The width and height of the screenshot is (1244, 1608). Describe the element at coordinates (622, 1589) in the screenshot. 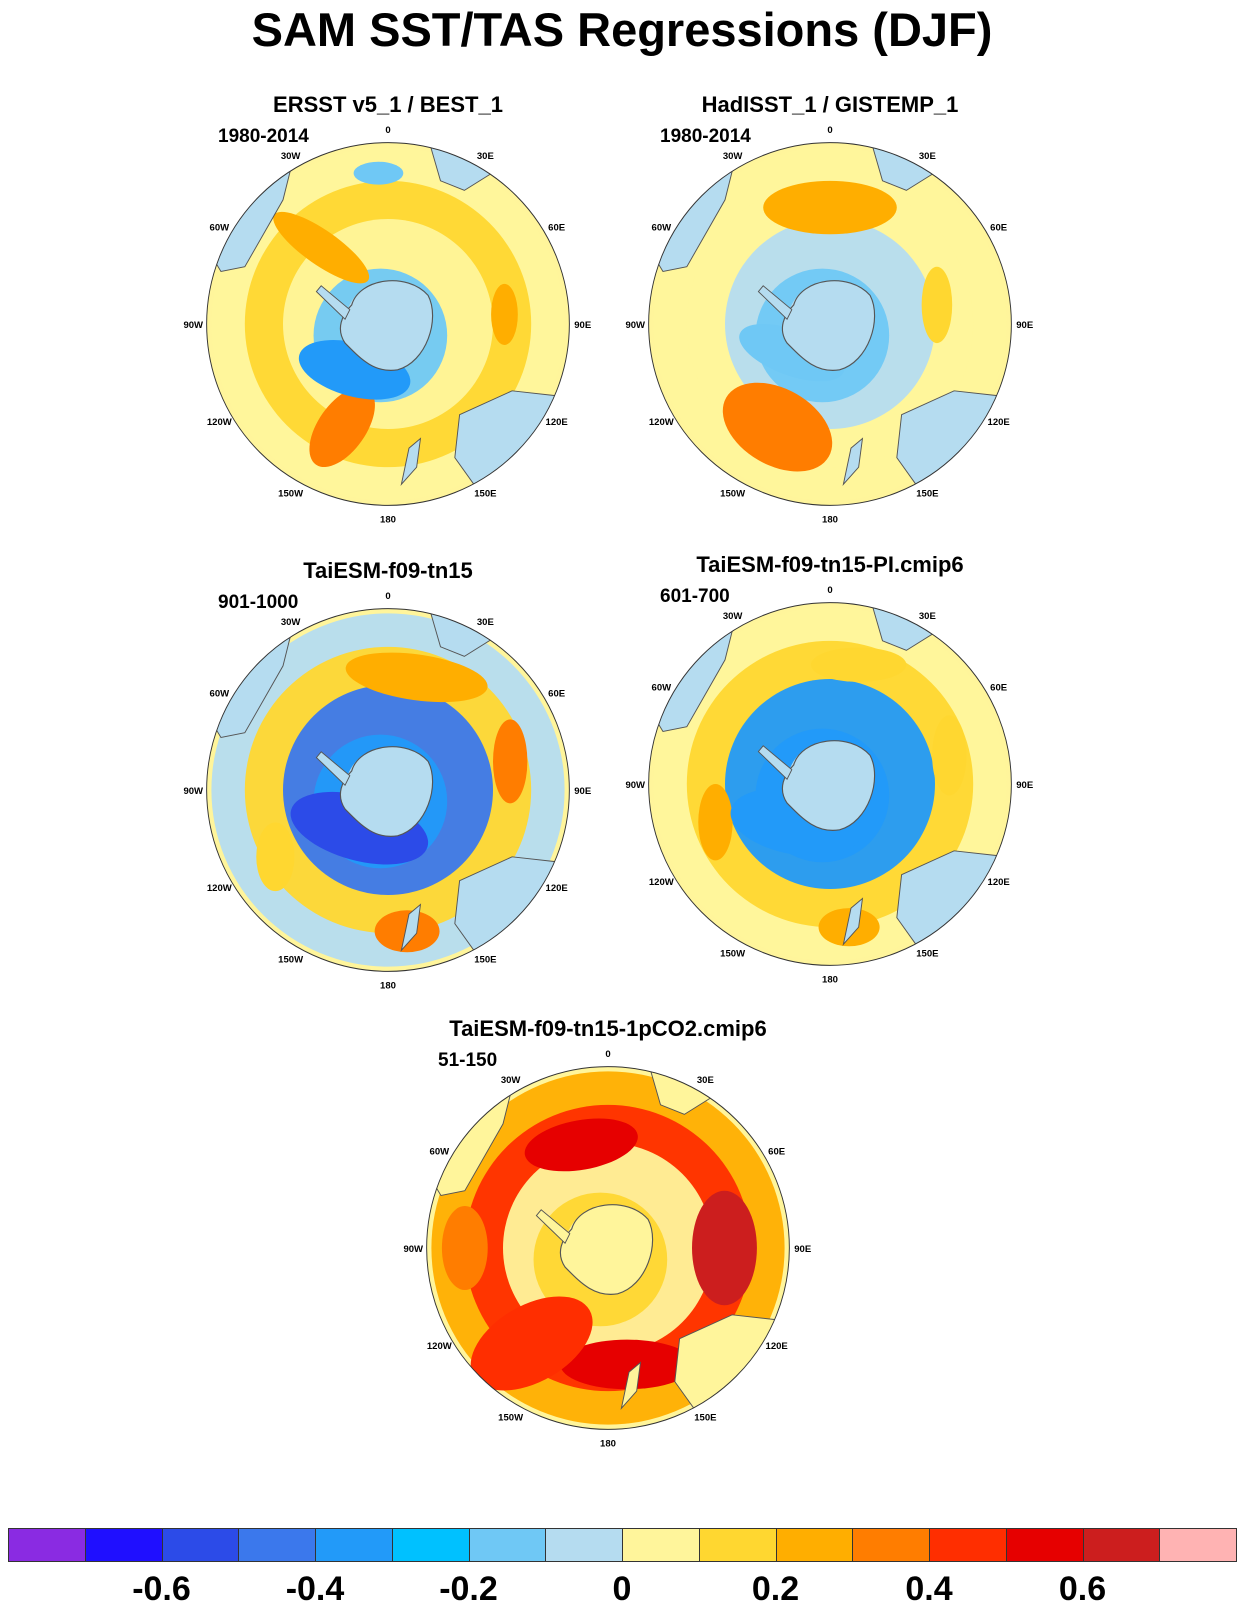

I see `colorbar-tick-label: 0` at that location.